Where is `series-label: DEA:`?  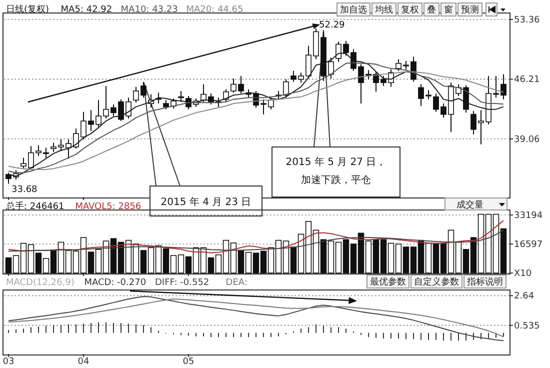 series-label: DEA: is located at coordinates (237, 283).